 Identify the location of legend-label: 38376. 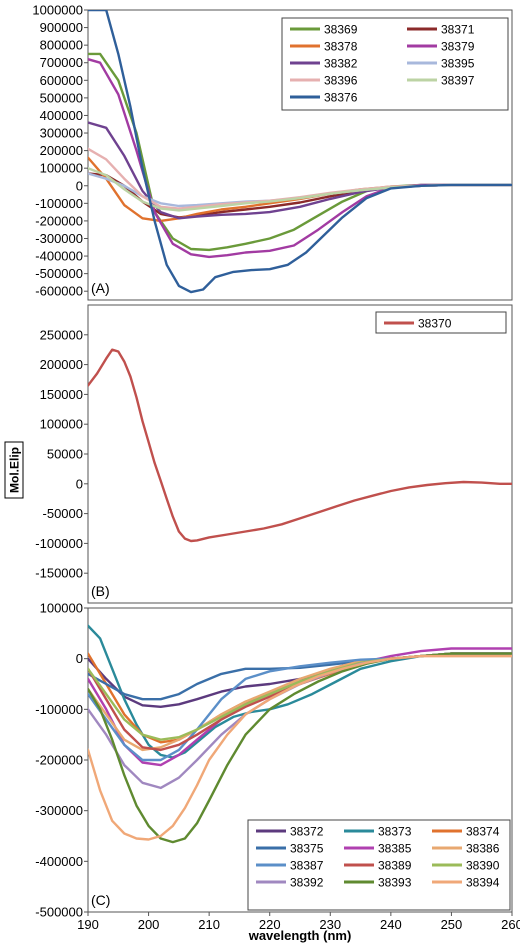
(341, 98).